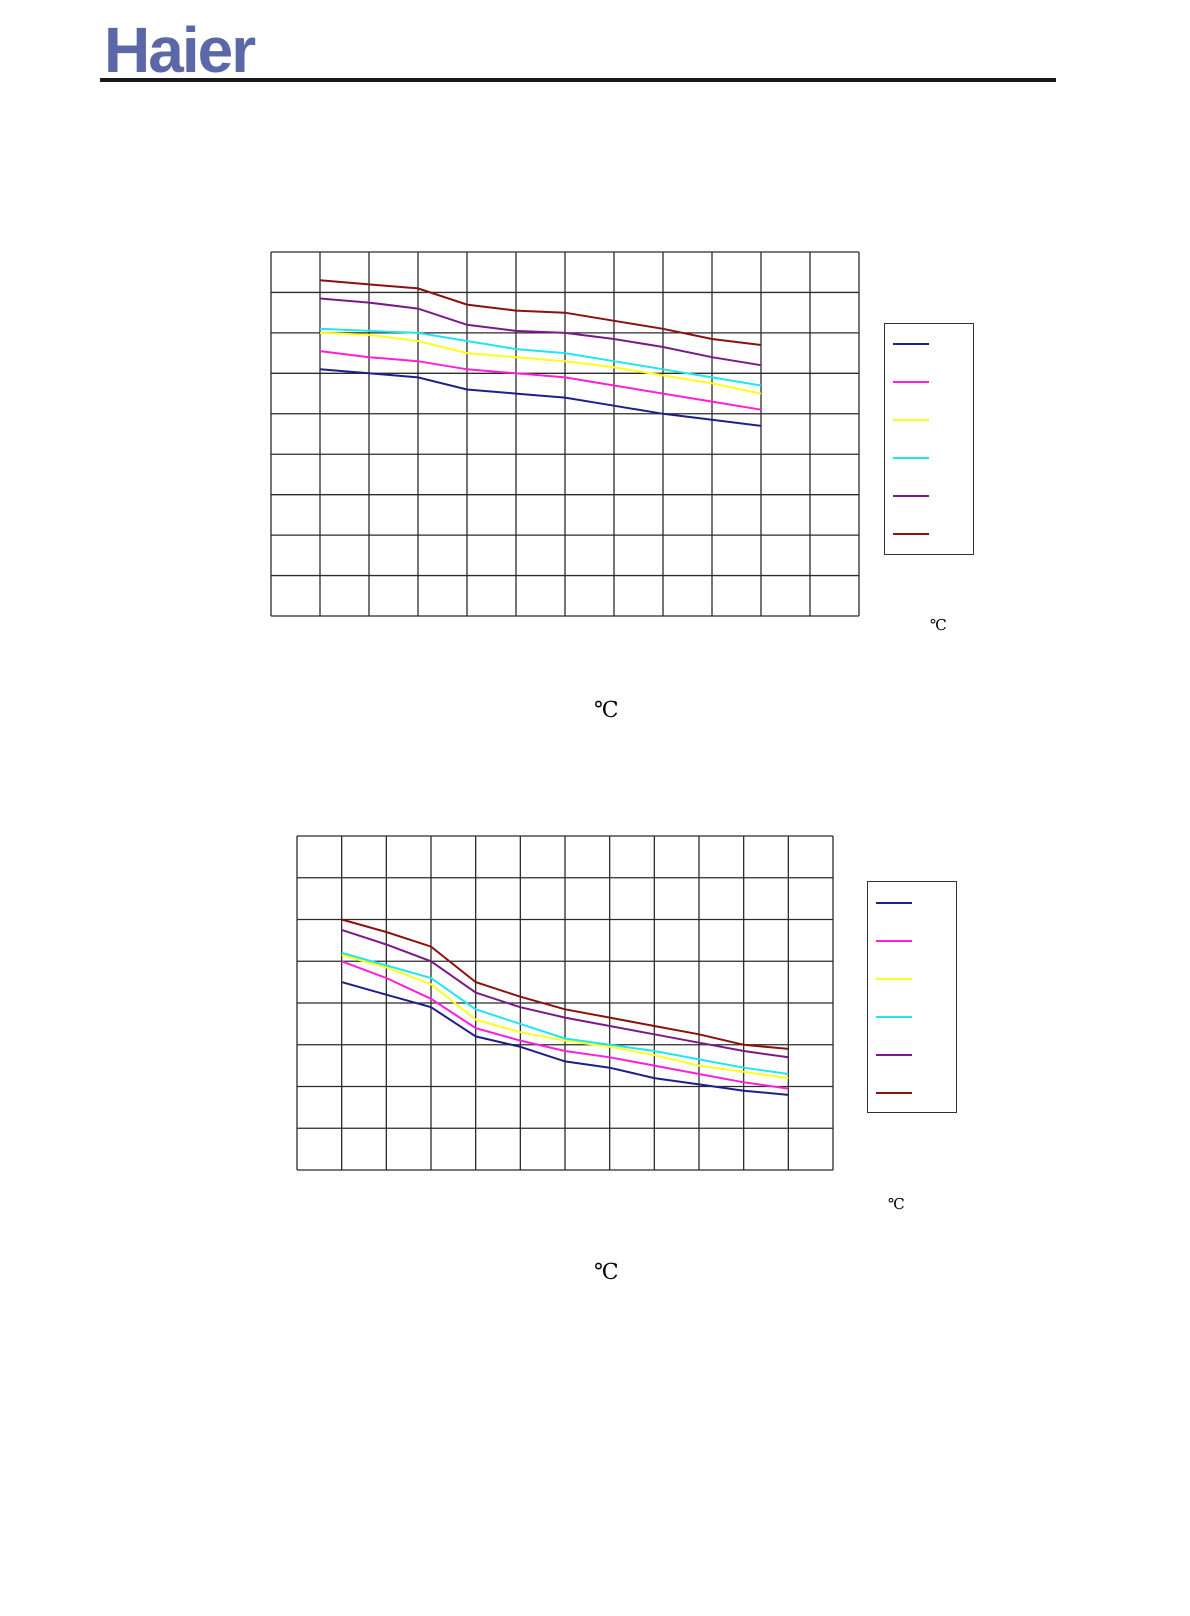 The image size is (1190, 1616). I want to click on chart-2-legend, so click(912, 997).